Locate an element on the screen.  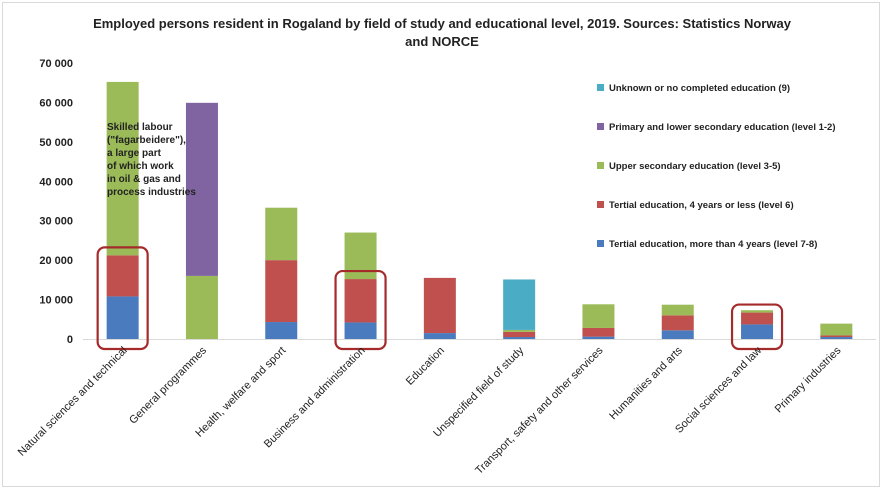
y-tick-label: 20 000 is located at coordinates (56, 261).